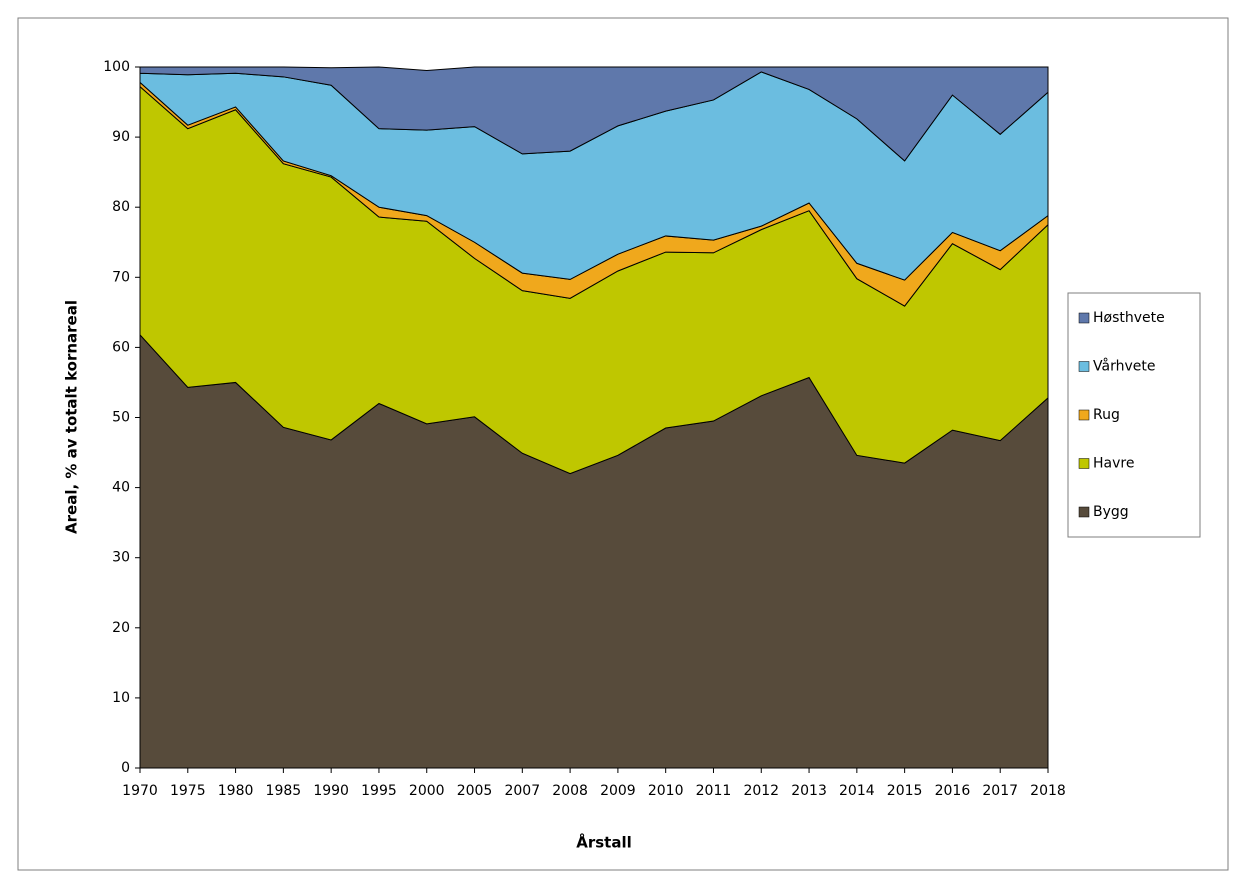 The image size is (1246, 887). What do you see at coordinates (427, 791) in the screenshot?
I see `x-tick-label: 2000` at bounding box center [427, 791].